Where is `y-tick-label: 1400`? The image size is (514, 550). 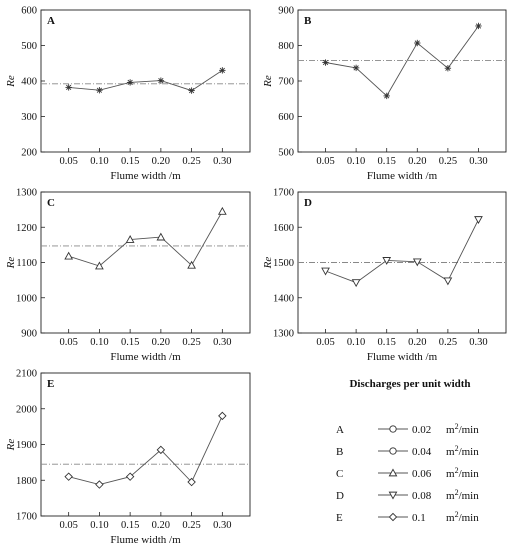
y-tick-label: 1400 is located at coordinates (283, 298).